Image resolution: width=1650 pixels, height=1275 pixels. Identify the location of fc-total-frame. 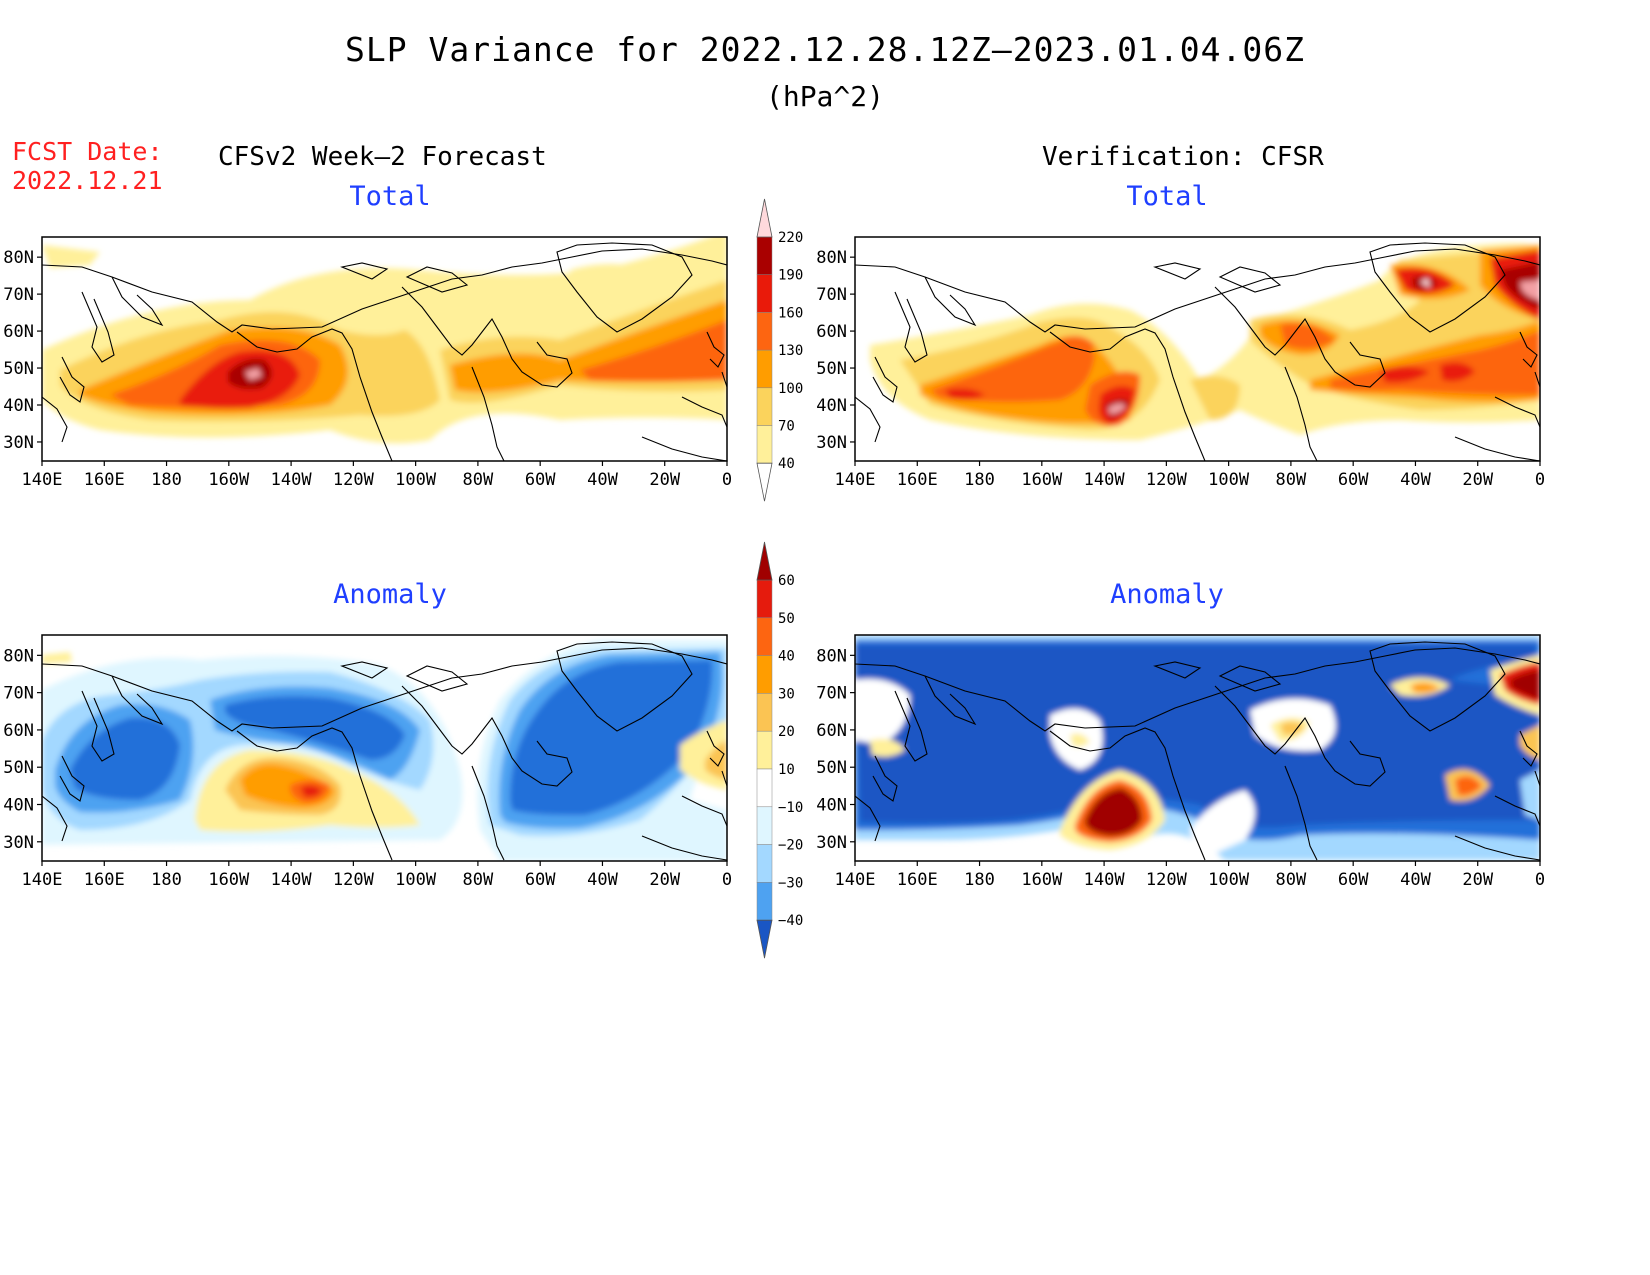
(384, 349).